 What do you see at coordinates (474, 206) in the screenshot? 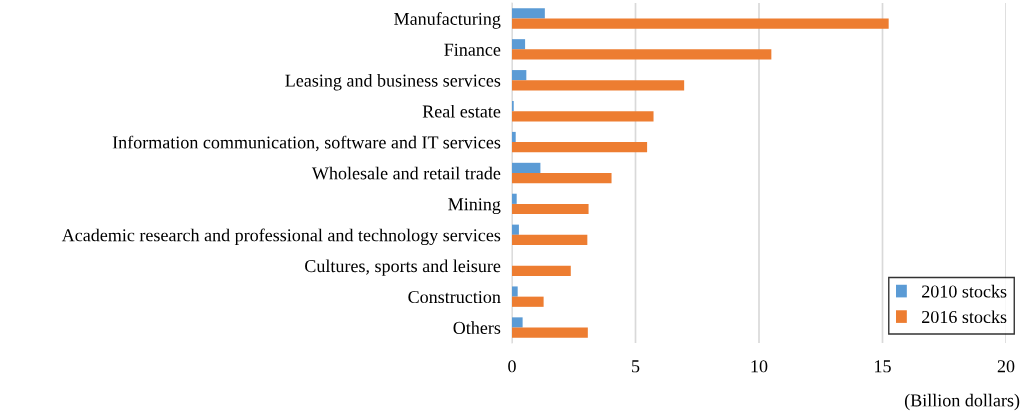
I see `y-tick-label: Mining` at bounding box center [474, 206].